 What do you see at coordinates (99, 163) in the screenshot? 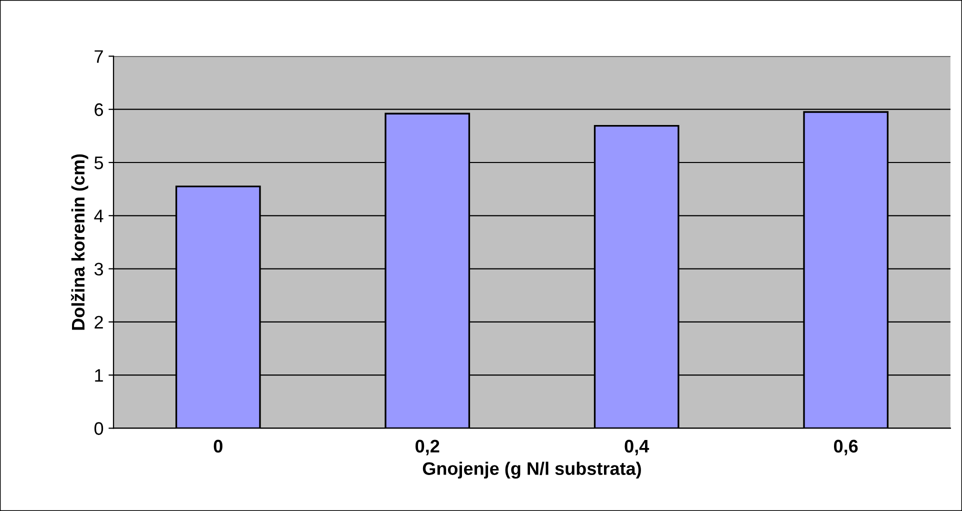
I see `y-tick-label: 5` at bounding box center [99, 163].